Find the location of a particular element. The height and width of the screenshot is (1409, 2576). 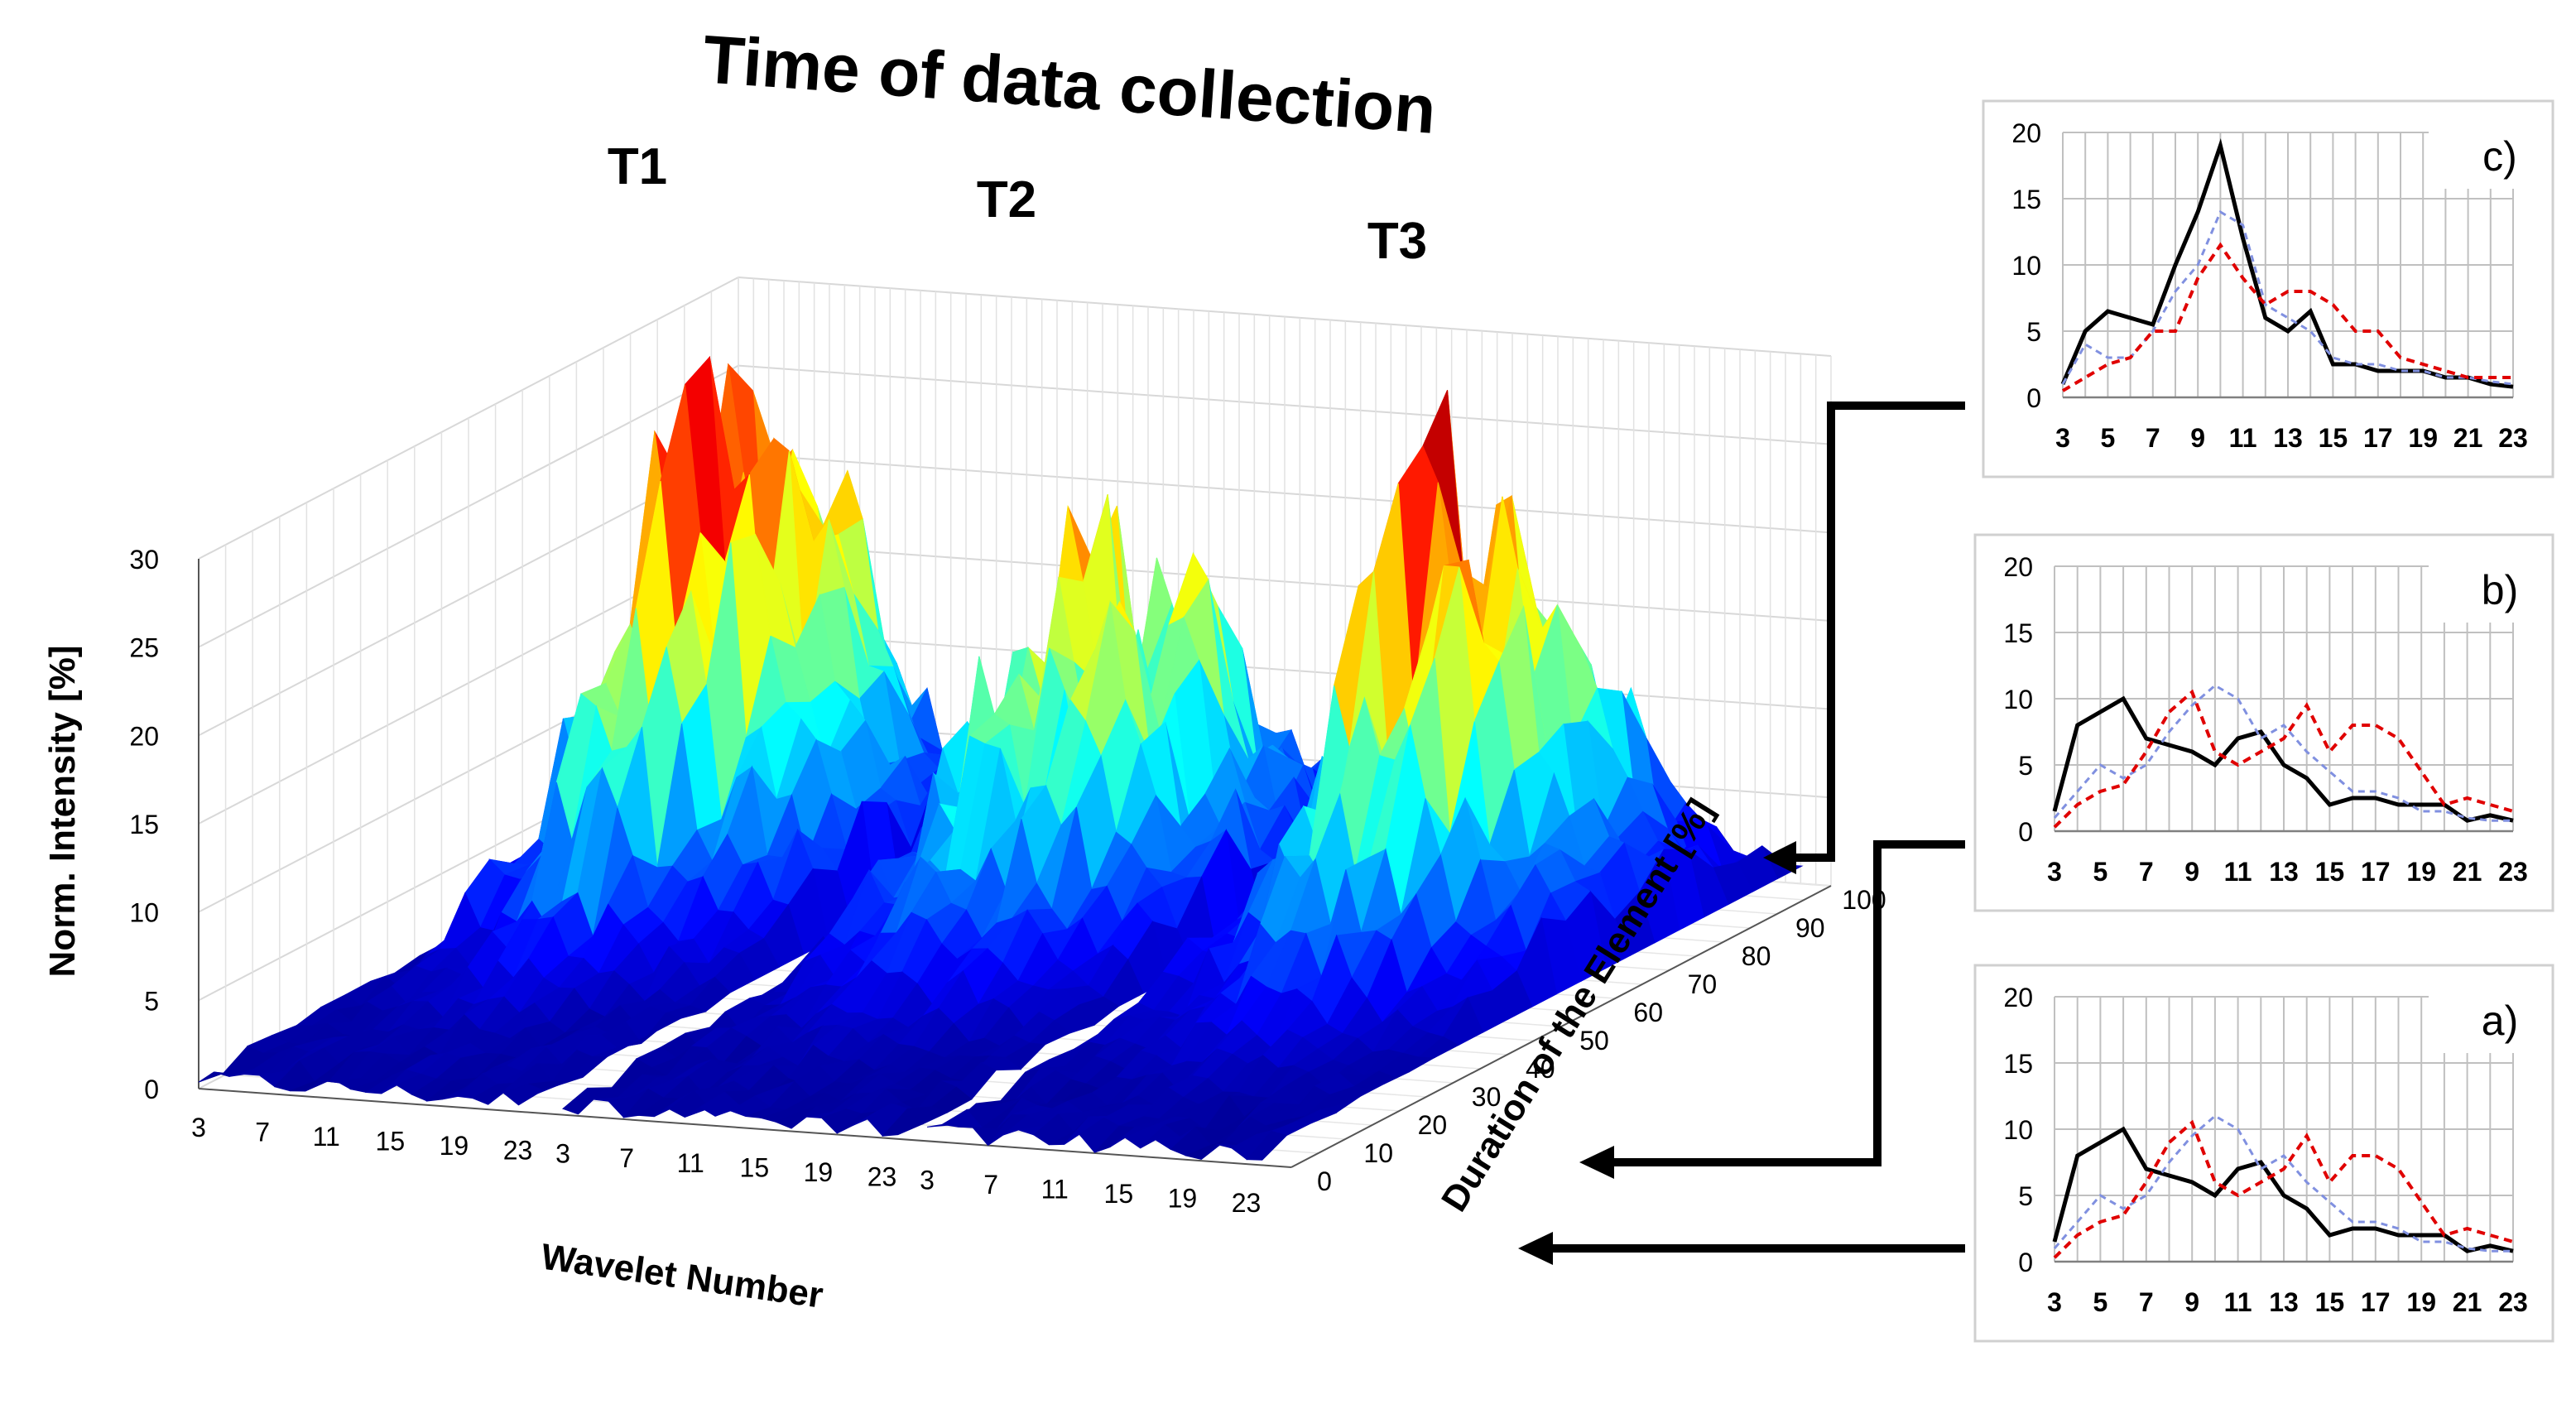

z-tick-label: 25 is located at coordinates (144, 648).